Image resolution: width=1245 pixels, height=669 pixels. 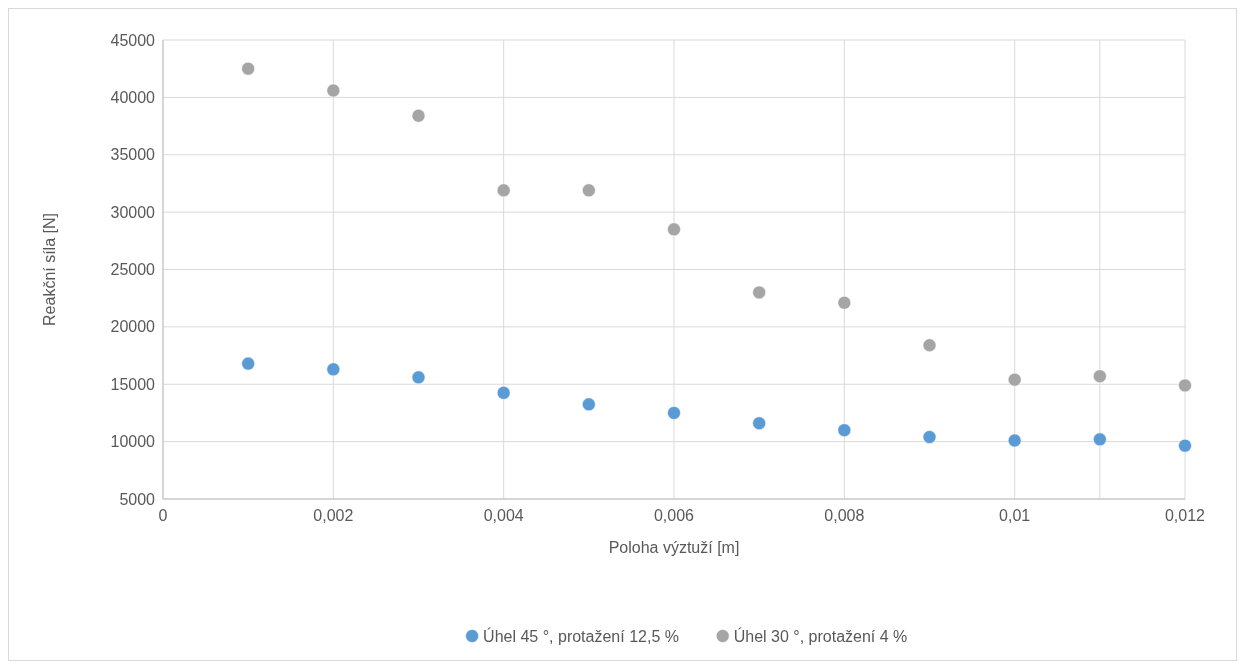 I want to click on x-axis-title: Poloha výztuží [m], so click(x=674, y=547).